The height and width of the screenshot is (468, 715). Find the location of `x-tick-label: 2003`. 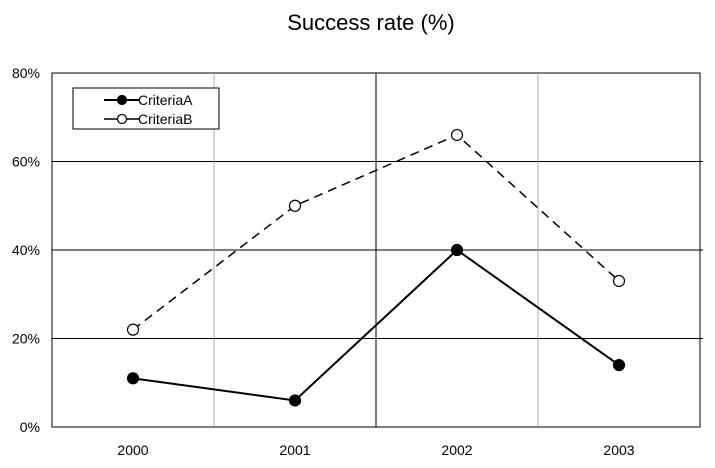

x-tick-label: 2003 is located at coordinates (618, 450).